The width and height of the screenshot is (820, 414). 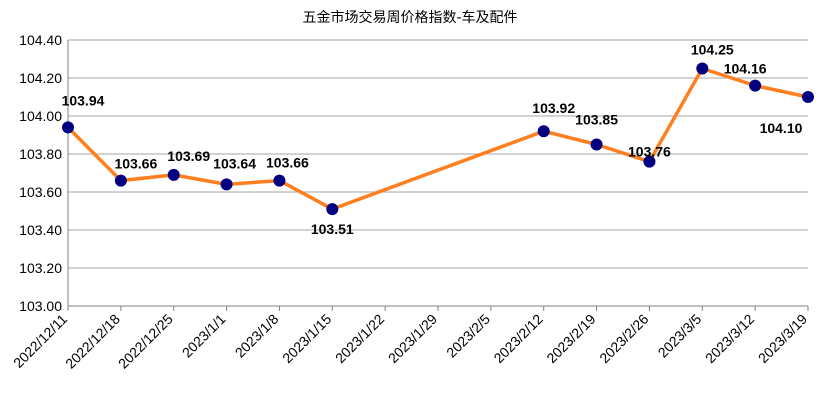 I want to click on data-label-2023/2/12: 103.92, so click(x=553, y=108).